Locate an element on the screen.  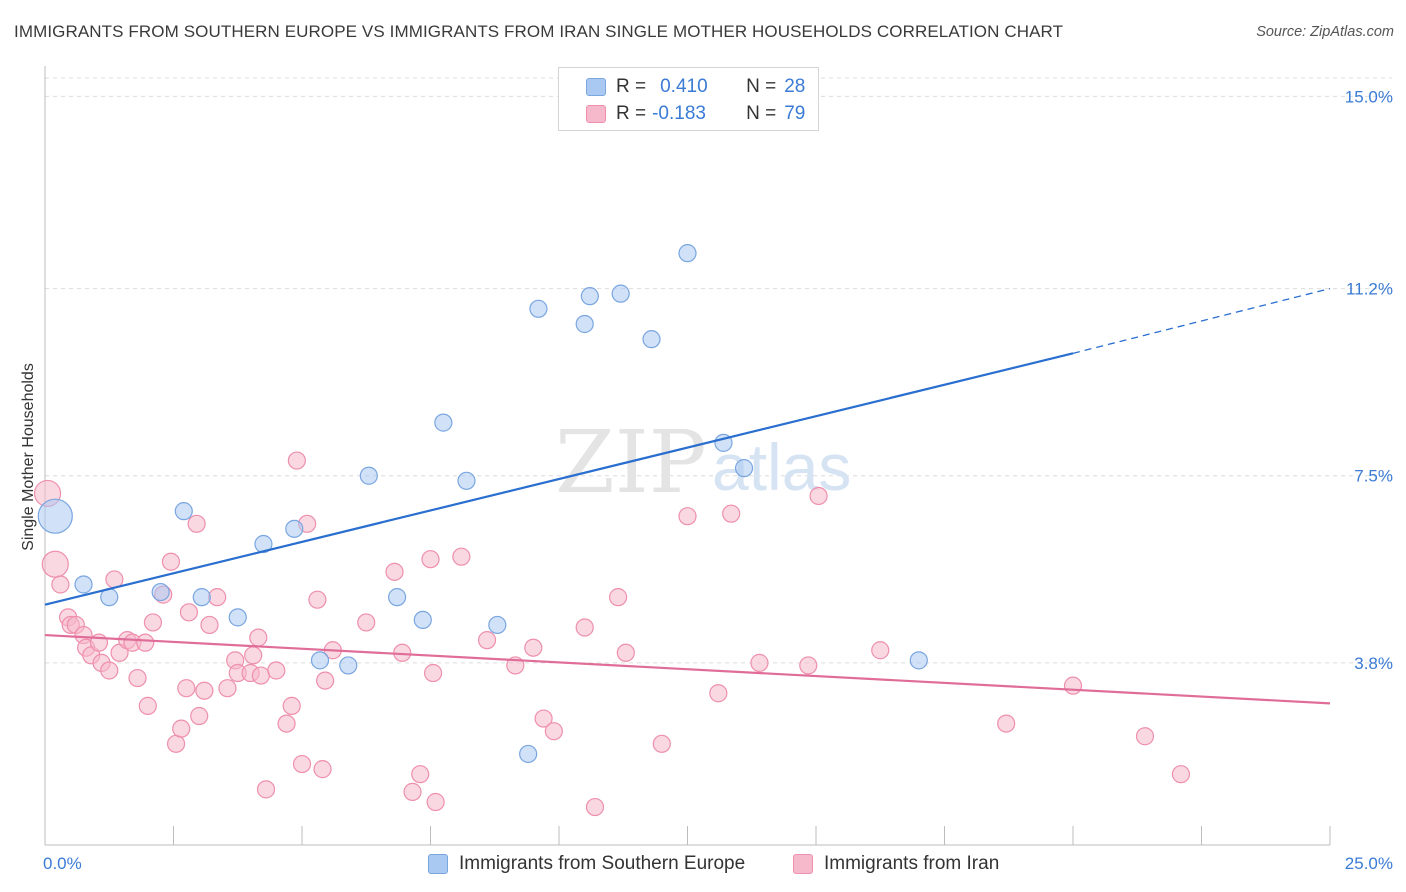
series-legend-pink: Immigrants from Iran is located at coordinates (896, 864).